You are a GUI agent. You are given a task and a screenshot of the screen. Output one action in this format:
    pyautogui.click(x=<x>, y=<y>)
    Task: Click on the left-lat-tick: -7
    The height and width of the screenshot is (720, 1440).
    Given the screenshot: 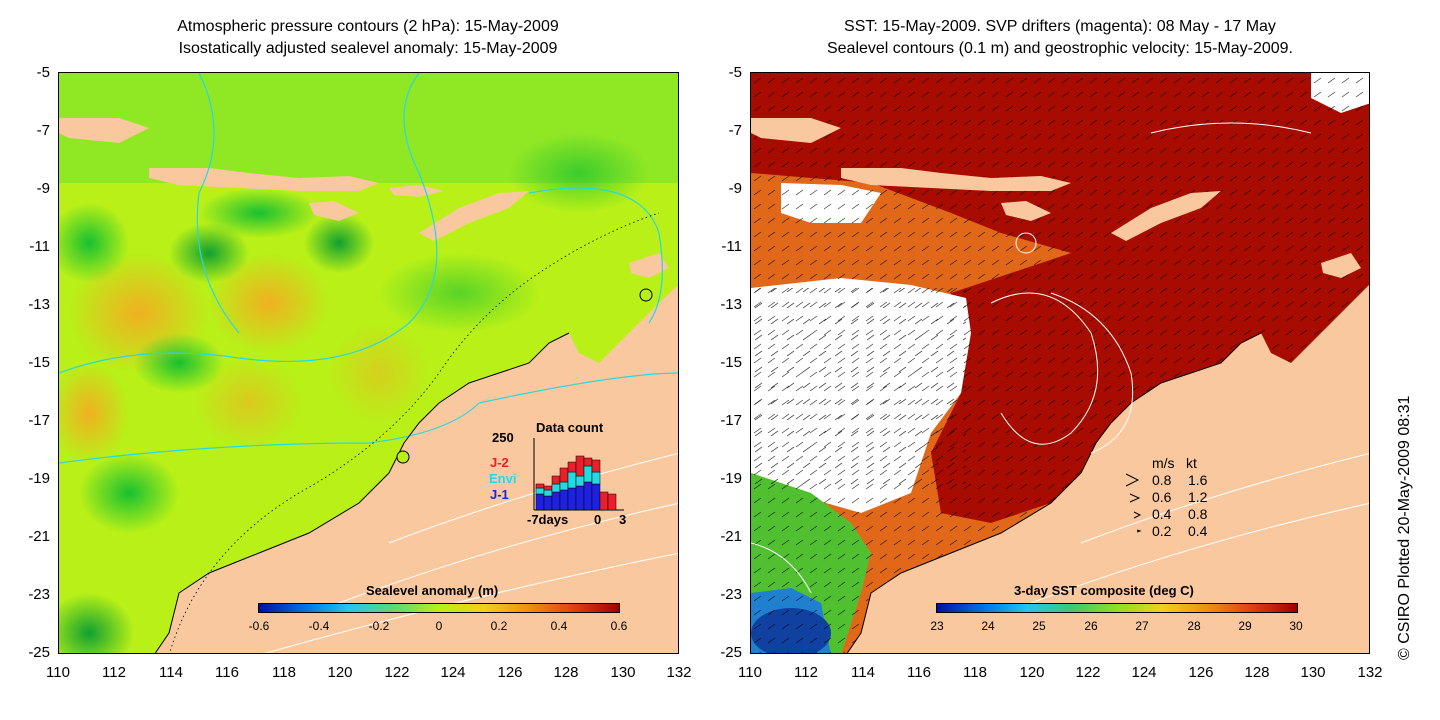 What is the action you would take?
    pyautogui.click(x=43, y=130)
    